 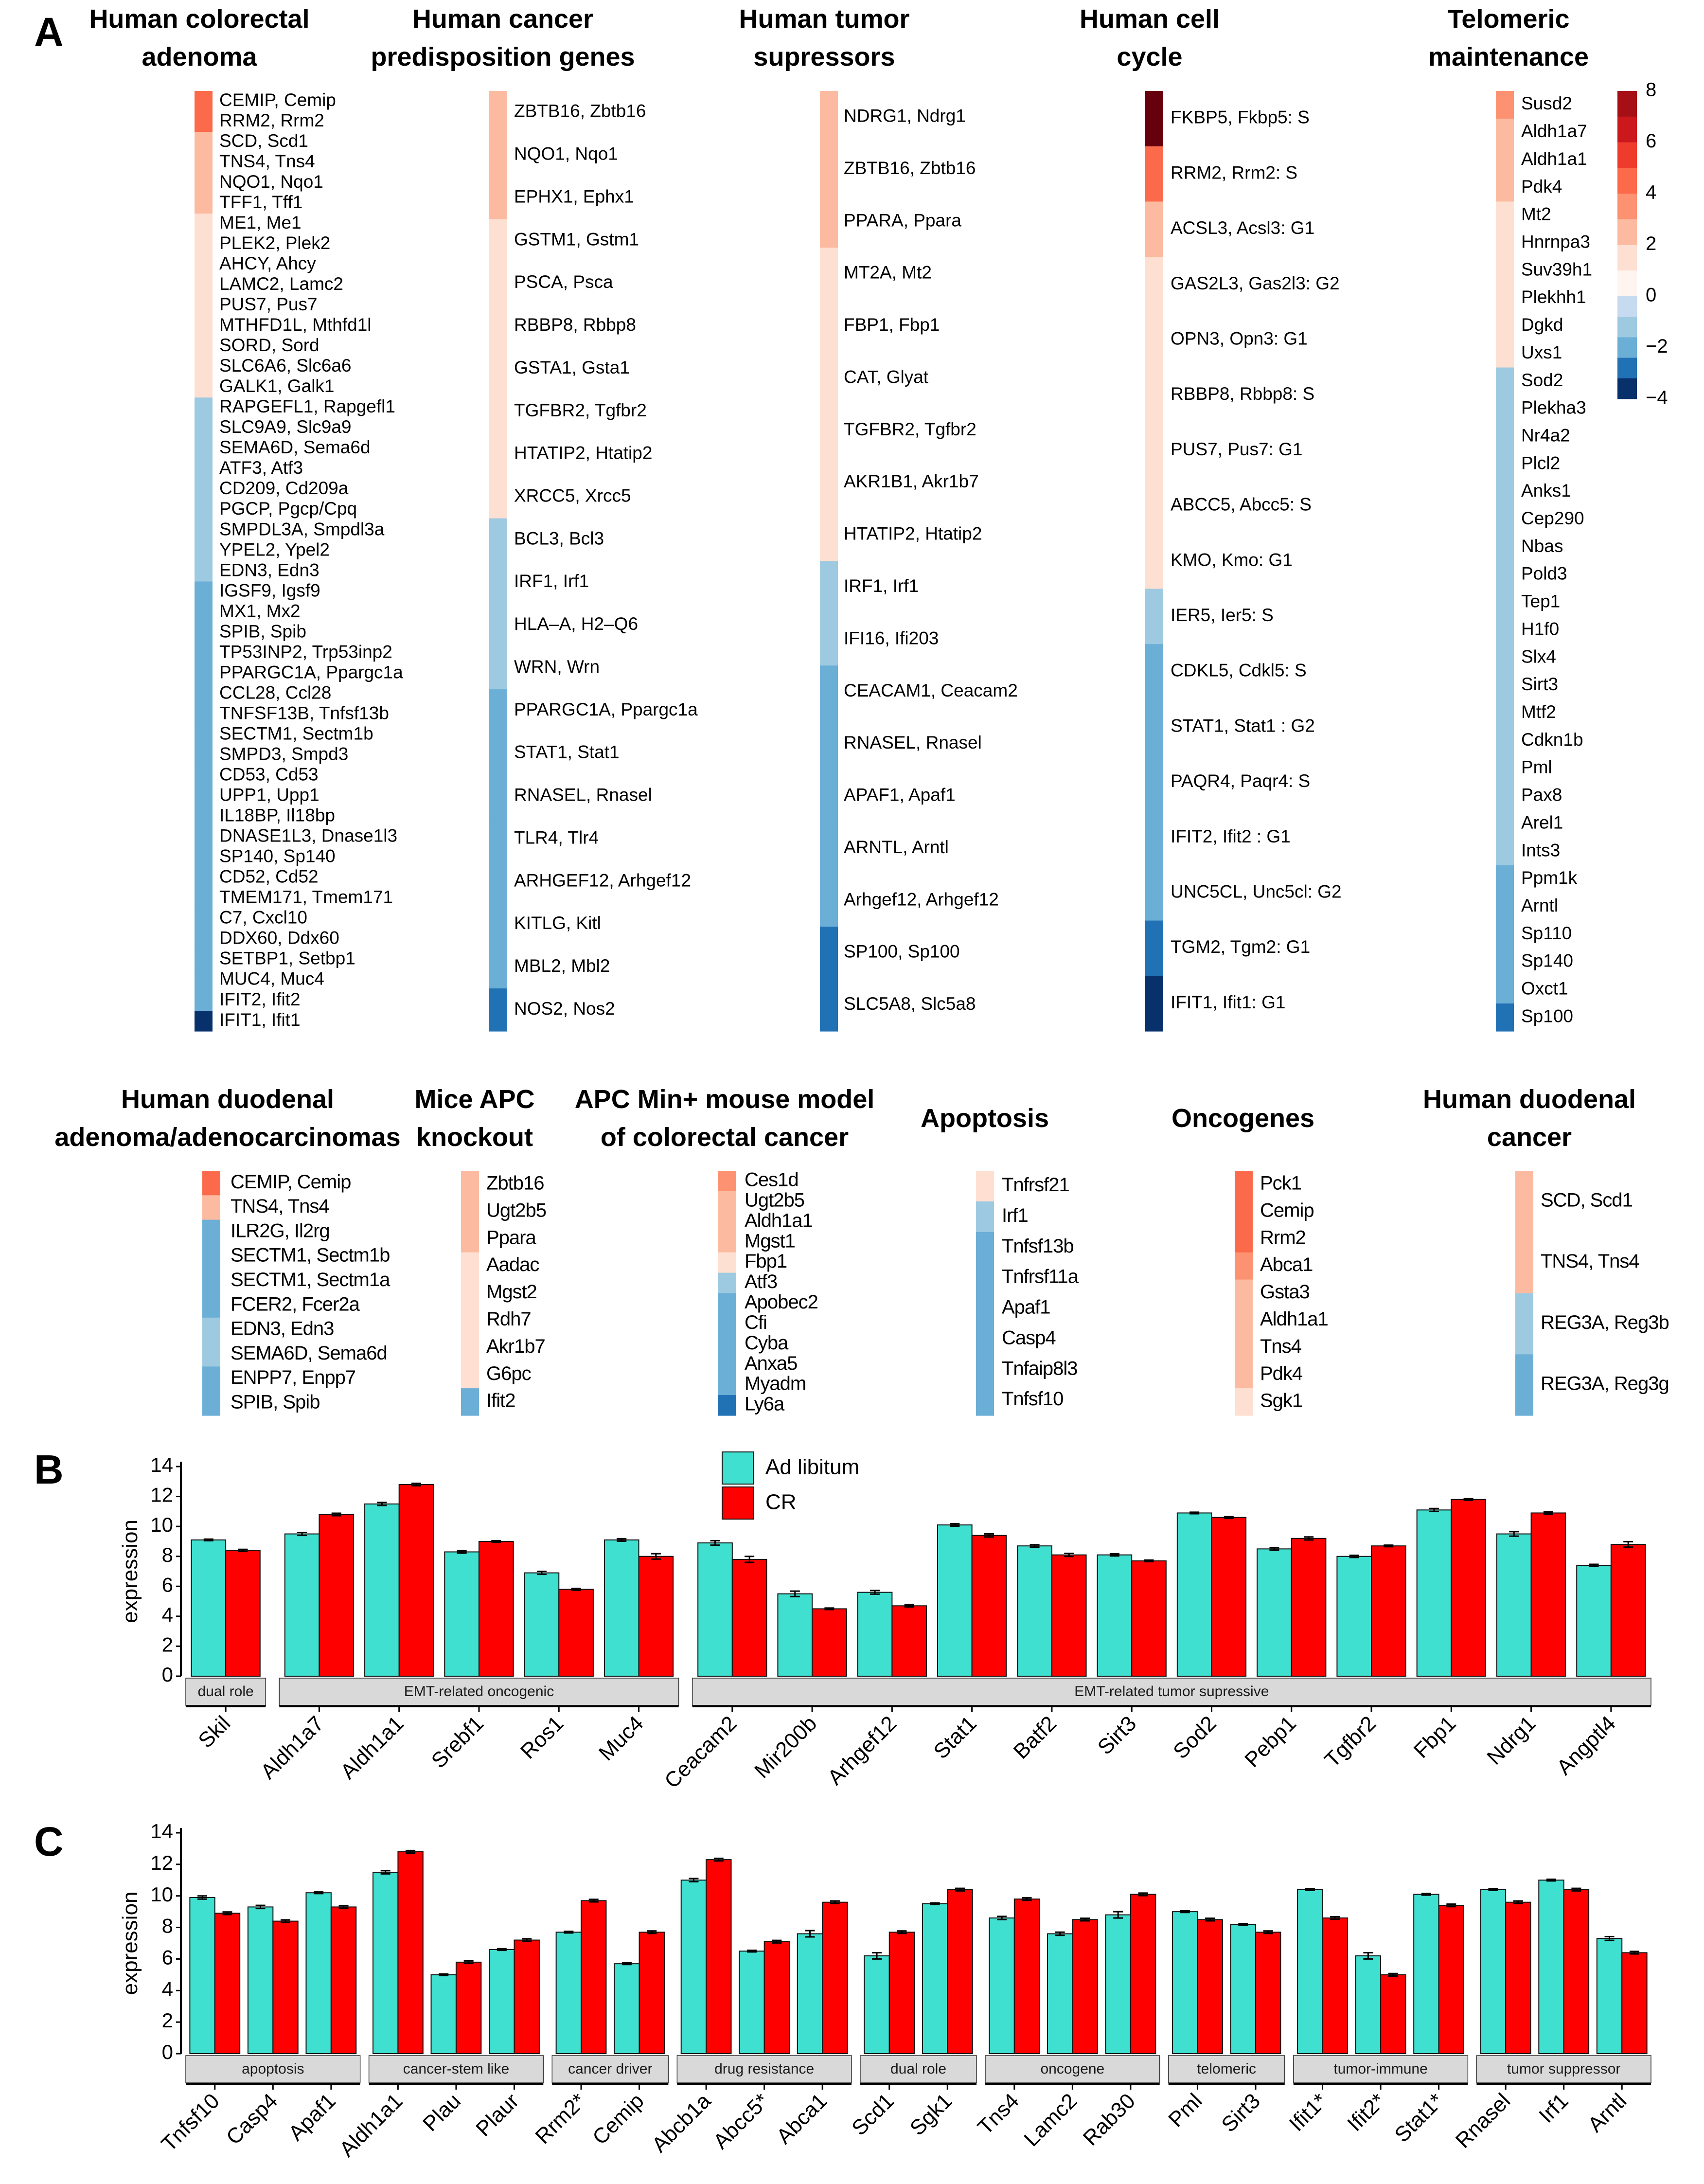 What do you see at coordinates (1508, 57) in the screenshot?
I see `gene-set-title: maintenance` at bounding box center [1508, 57].